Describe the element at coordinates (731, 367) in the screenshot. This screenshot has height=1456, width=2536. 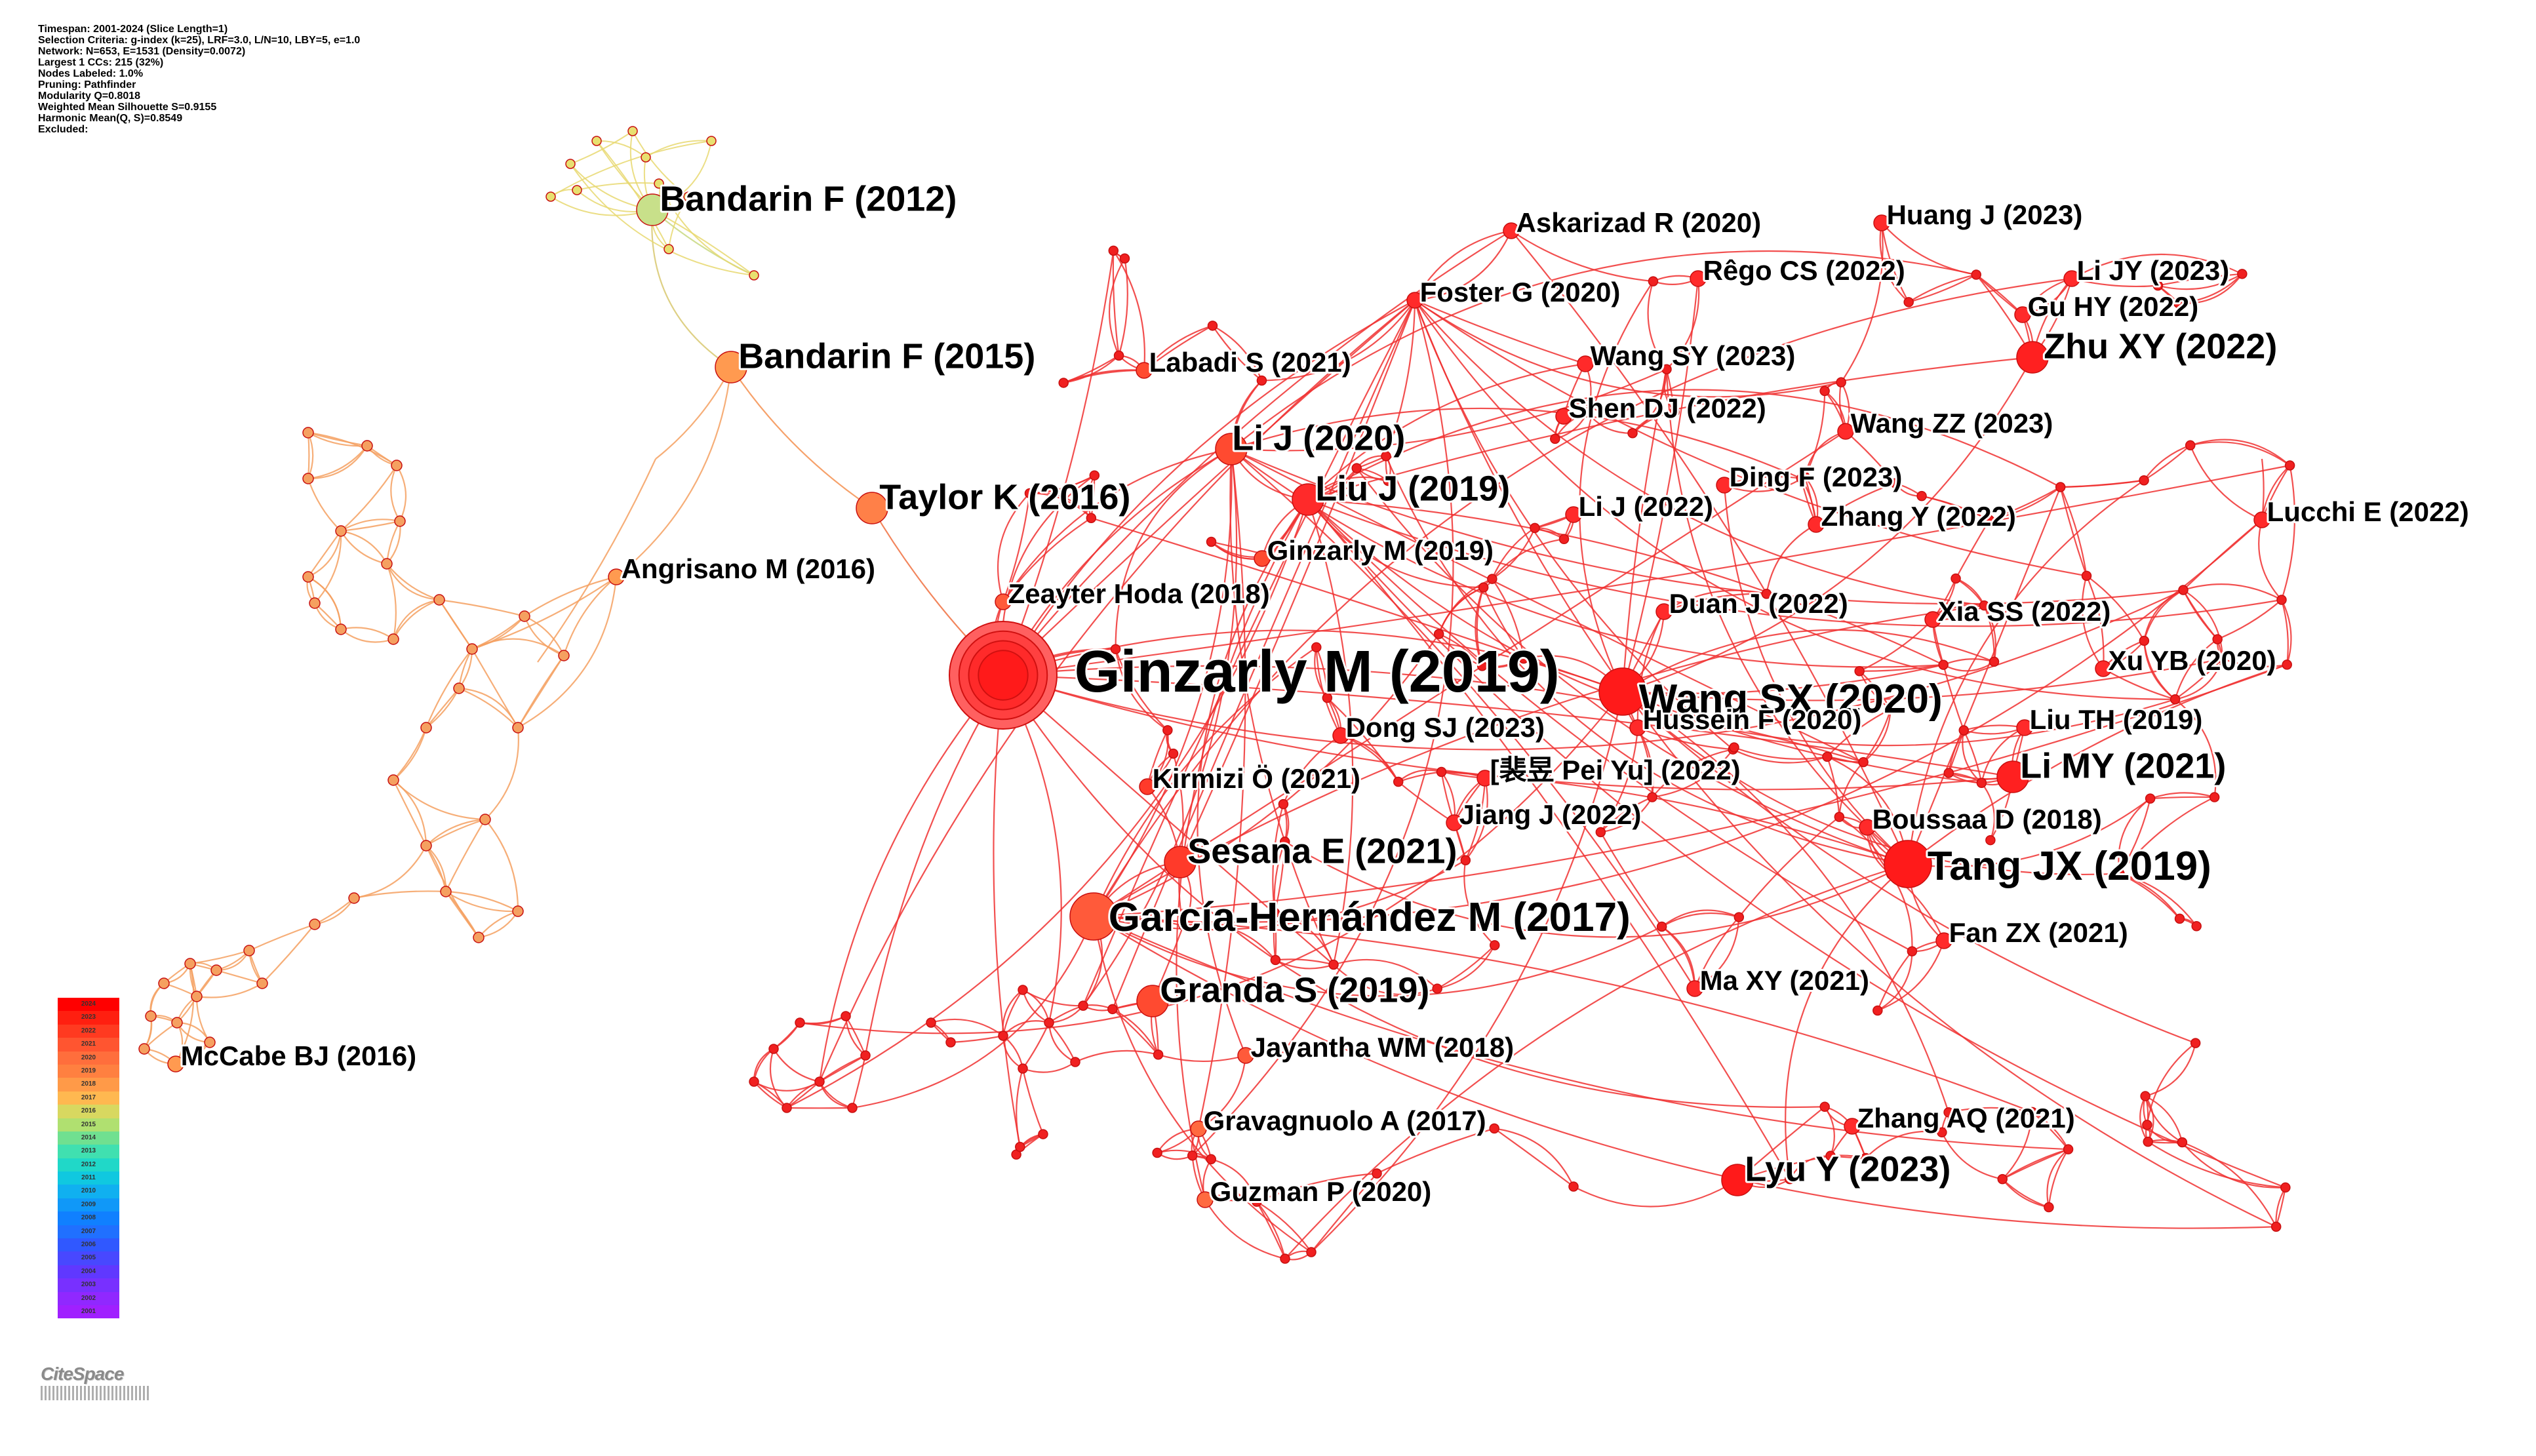
I see `node-bandarin2015` at that location.